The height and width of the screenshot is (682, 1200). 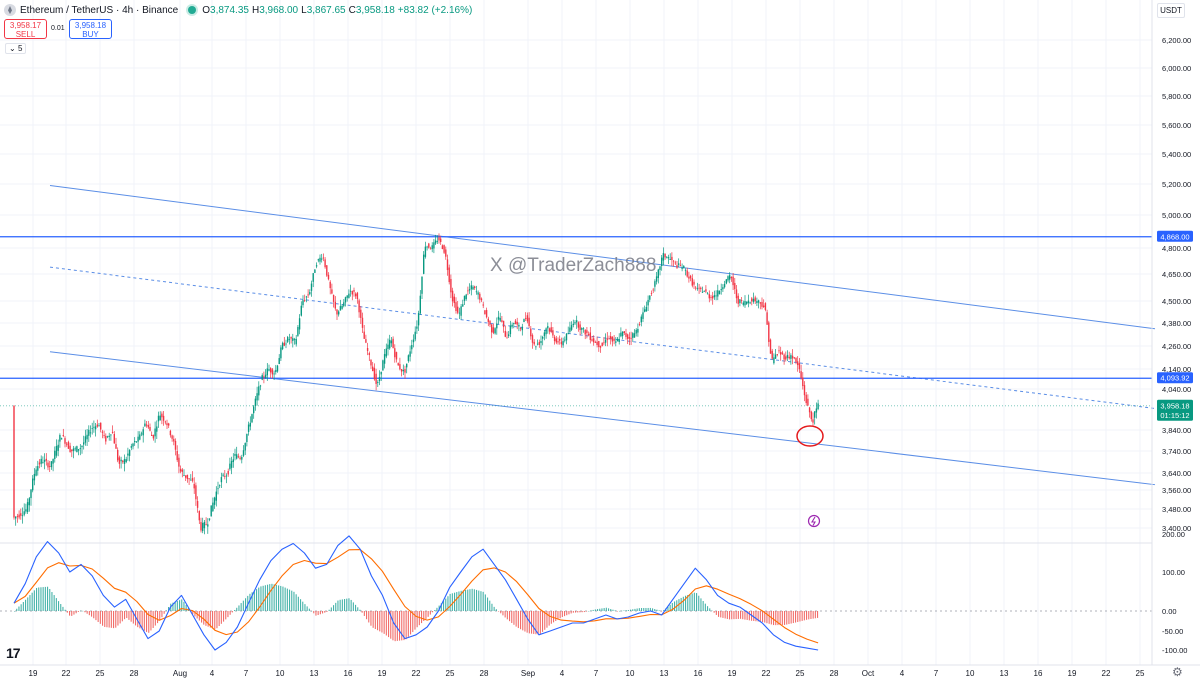 I want to click on gear-icon: ⚙, so click(x=1177, y=672).